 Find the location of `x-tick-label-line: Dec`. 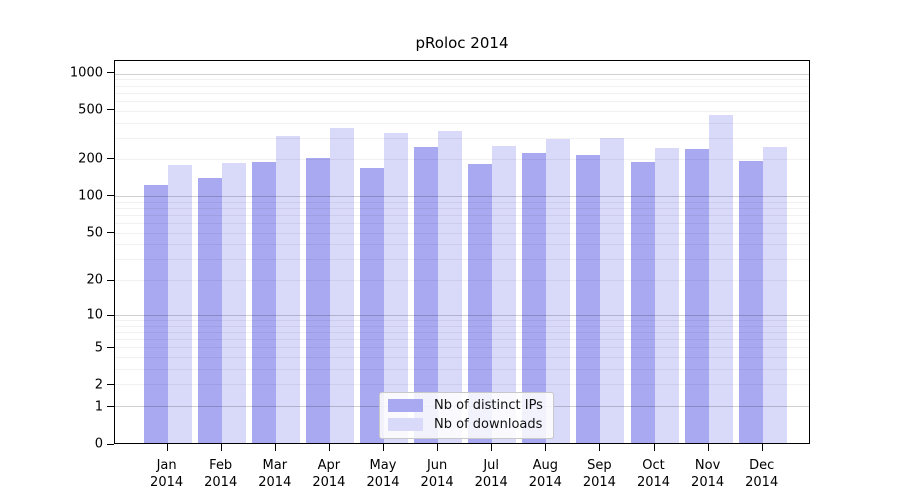

x-tick-label-line: Dec is located at coordinates (762, 465).